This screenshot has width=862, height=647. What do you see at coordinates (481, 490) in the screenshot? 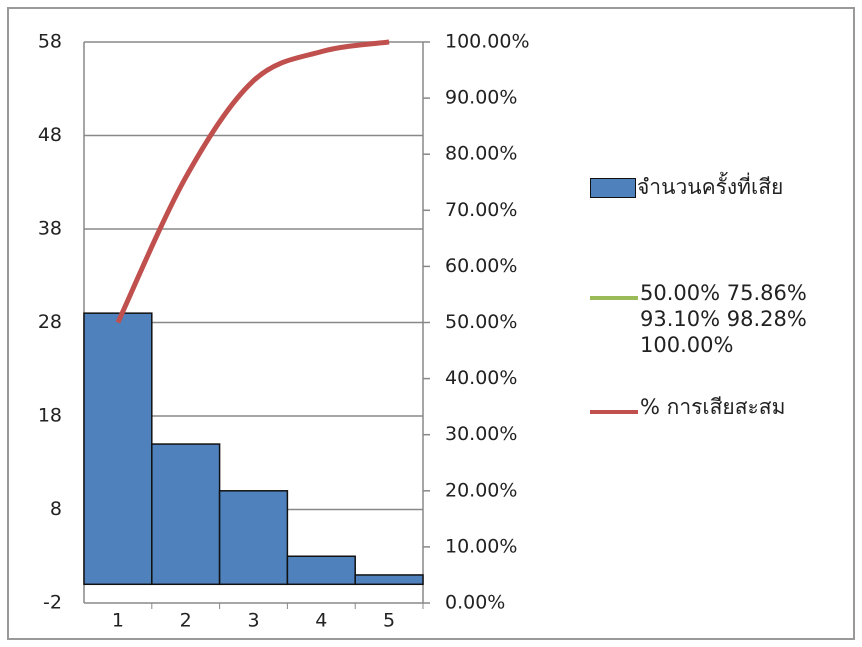
I see `y2-tick-label: 20.00%` at bounding box center [481, 490].